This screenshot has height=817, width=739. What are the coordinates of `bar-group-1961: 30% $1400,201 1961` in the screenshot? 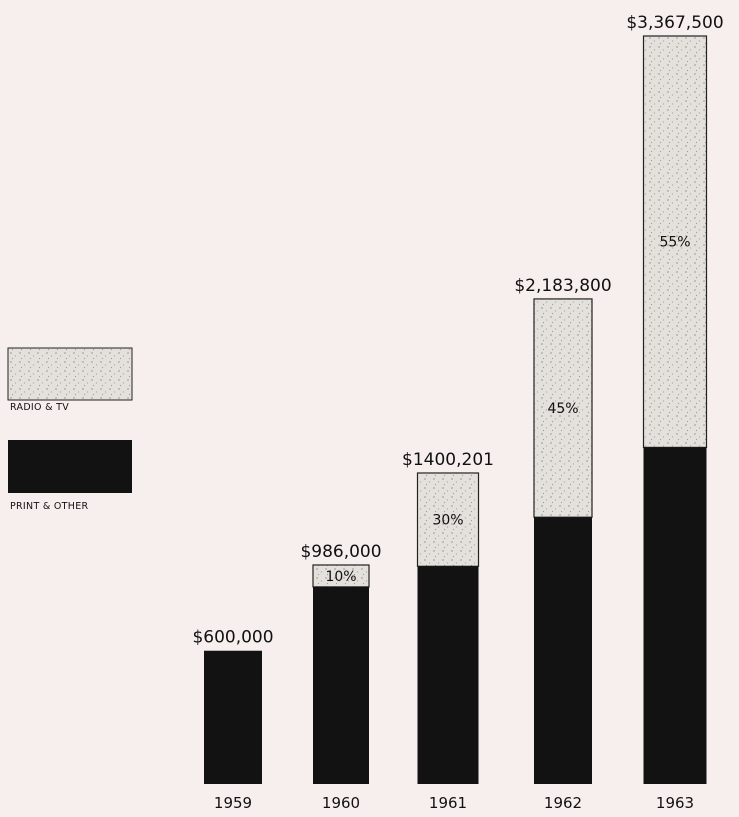 It's located at (448, 631).